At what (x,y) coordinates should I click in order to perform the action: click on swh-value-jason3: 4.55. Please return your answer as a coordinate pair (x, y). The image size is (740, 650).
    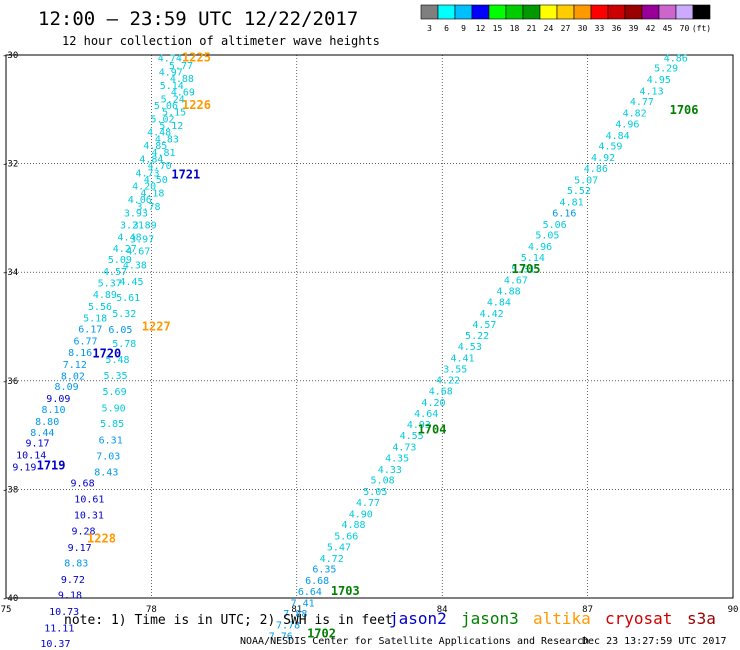
    Looking at the image, I should click on (412, 436).